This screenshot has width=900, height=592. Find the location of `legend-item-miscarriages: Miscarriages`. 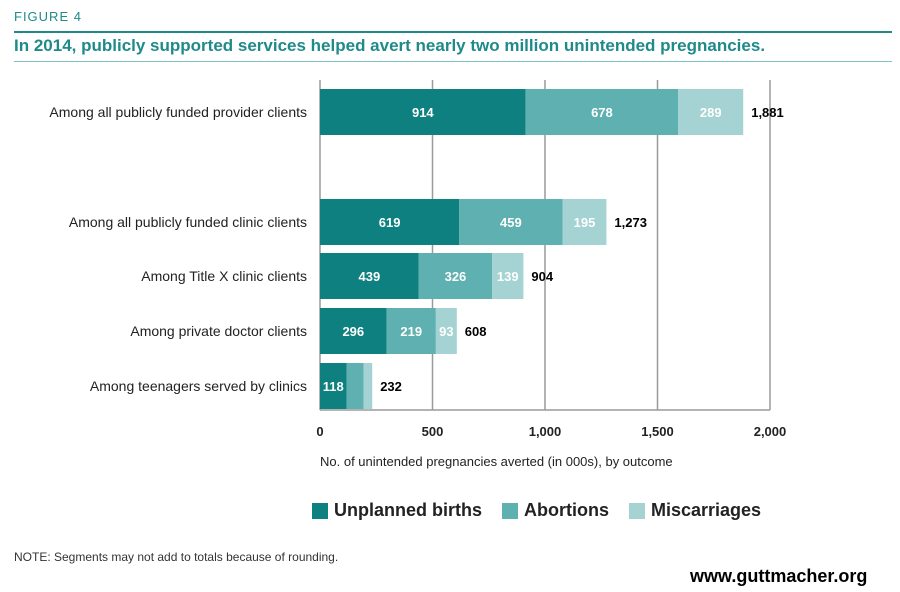

legend-item-miscarriages: Miscarriages is located at coordinates (695, 510).